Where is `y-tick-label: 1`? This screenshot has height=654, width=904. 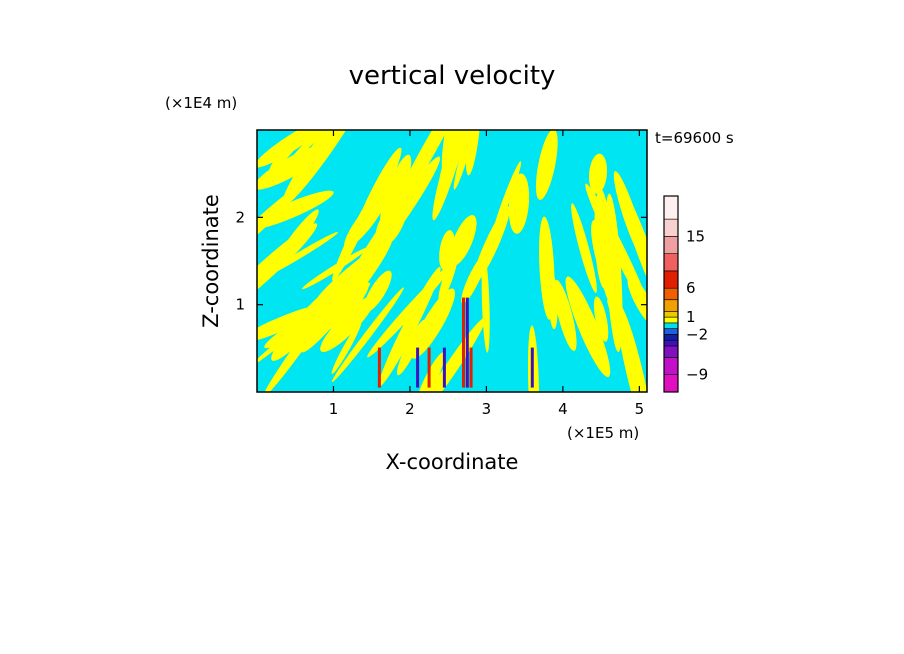 y-tick-label: 1 is located at coordinates (240, 305).